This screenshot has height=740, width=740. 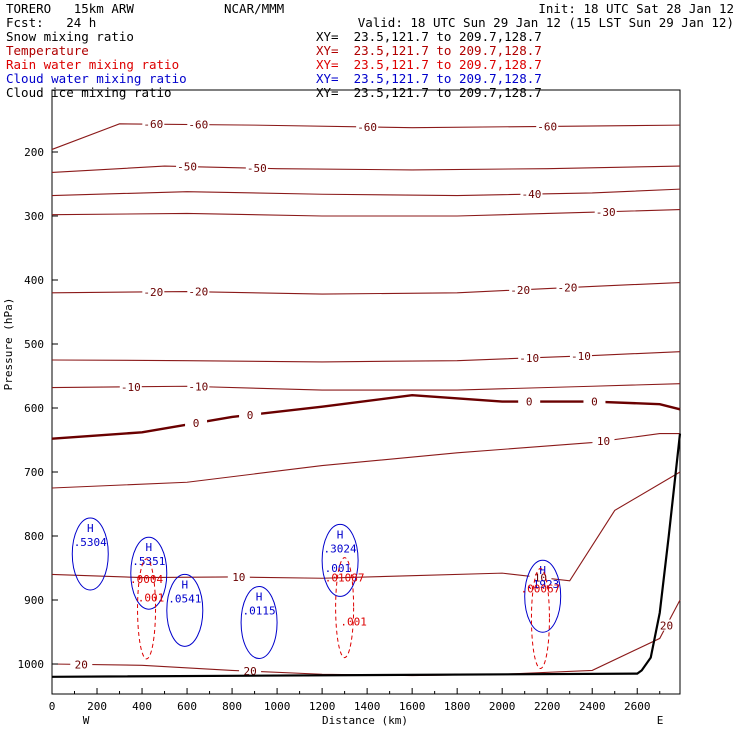 I want to click on isotherm-label: -30, so click(x=606, y=212).